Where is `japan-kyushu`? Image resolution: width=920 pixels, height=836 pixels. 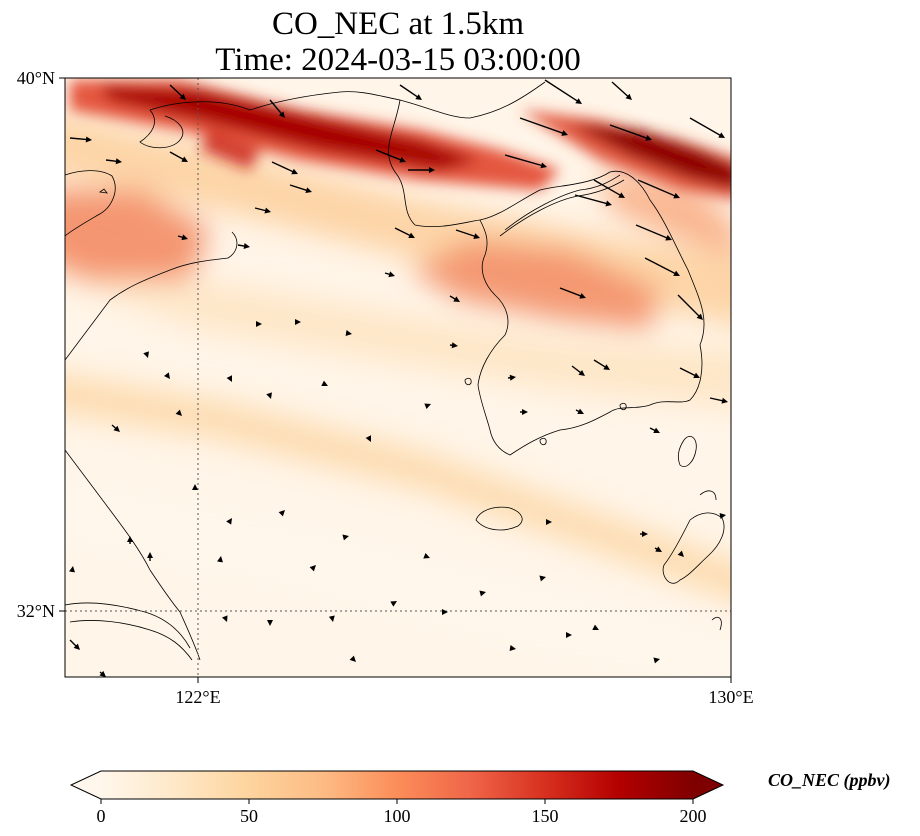 japan-kyushu is located at coordinates (693, 548).